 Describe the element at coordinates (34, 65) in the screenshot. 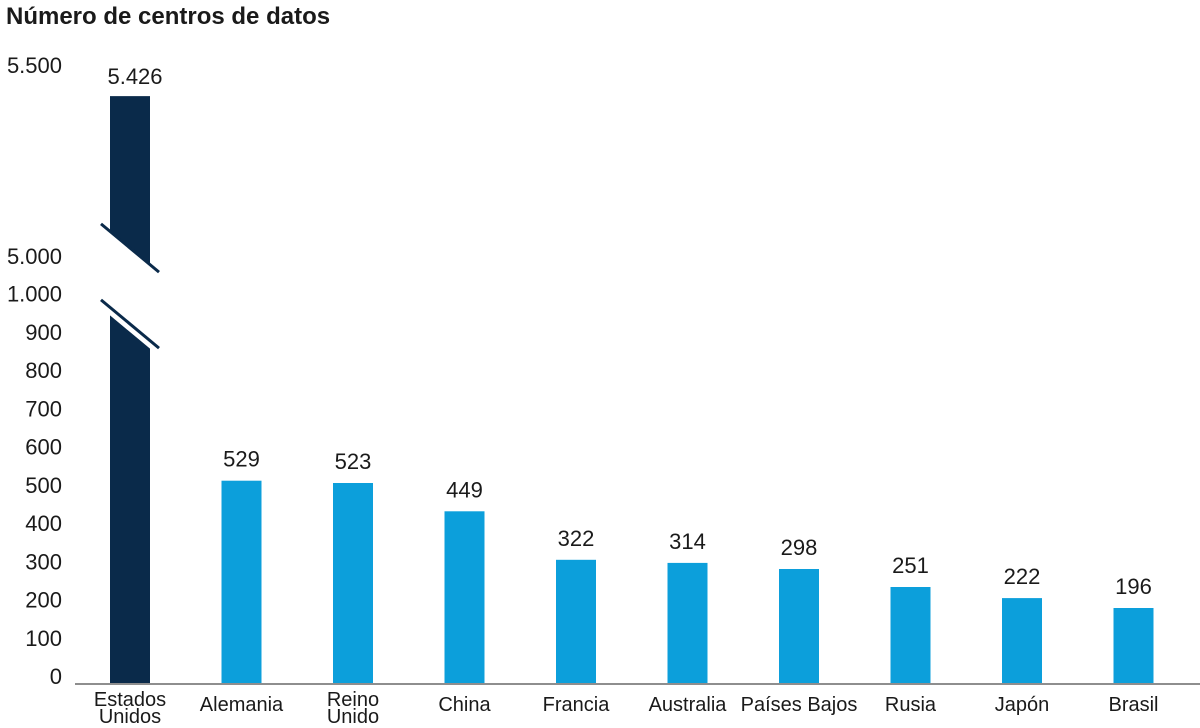

I see `y-tick-label-5500: 5.500` at that location.